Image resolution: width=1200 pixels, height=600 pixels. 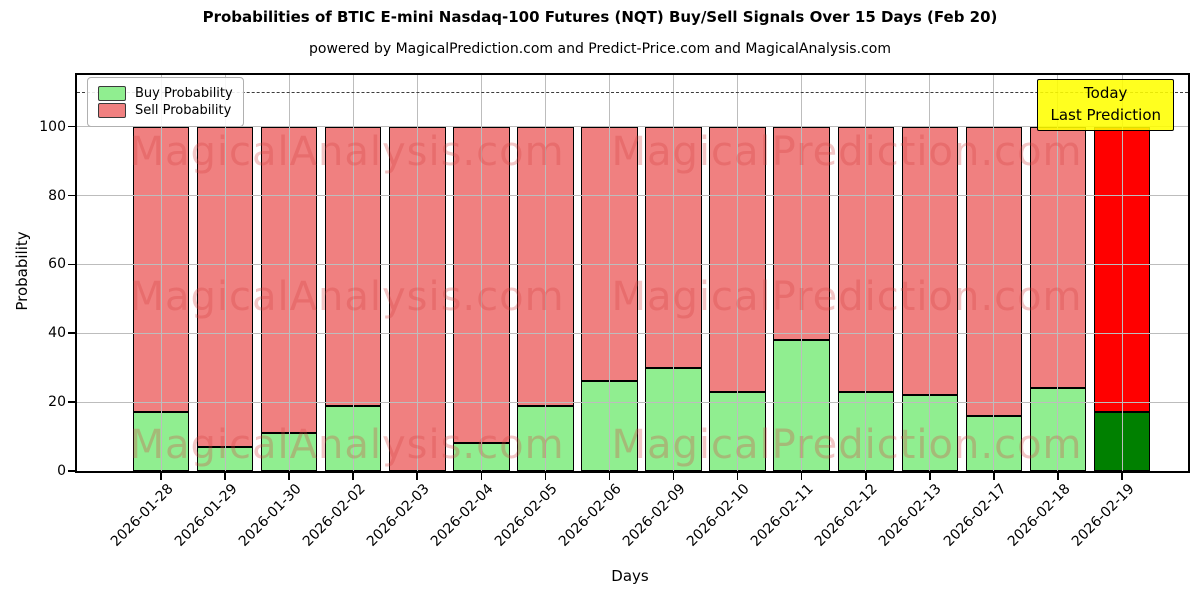 I want to click on watermark-left-row1: MagicalAnalysis.com, so click(x=347, y=152).